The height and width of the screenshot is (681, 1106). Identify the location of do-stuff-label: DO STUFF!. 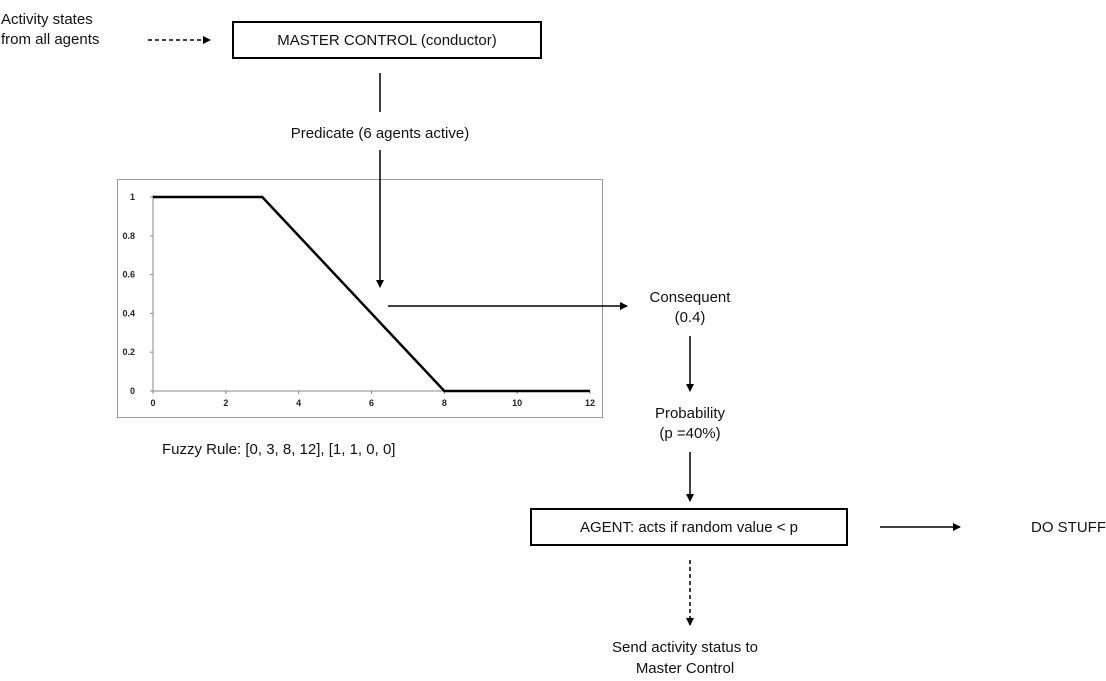
(1068, 527).